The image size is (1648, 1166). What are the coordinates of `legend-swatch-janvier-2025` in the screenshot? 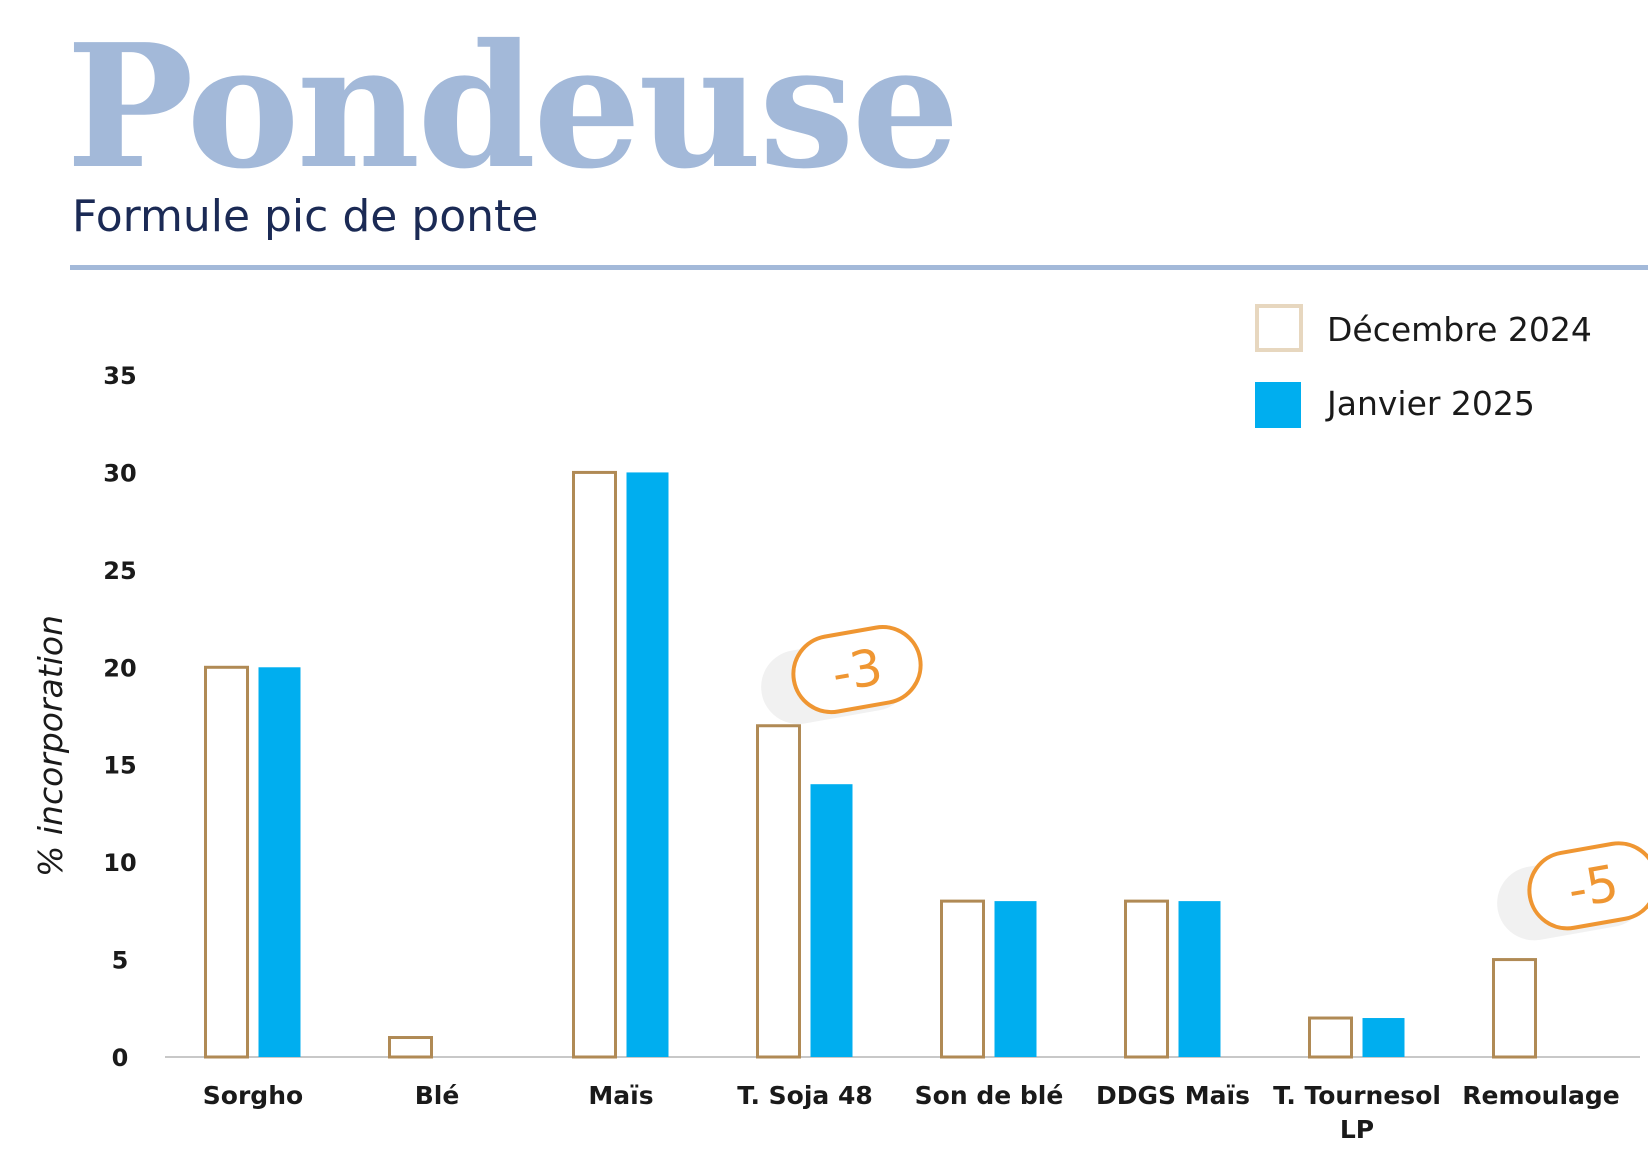 It's located at (1278, 405).